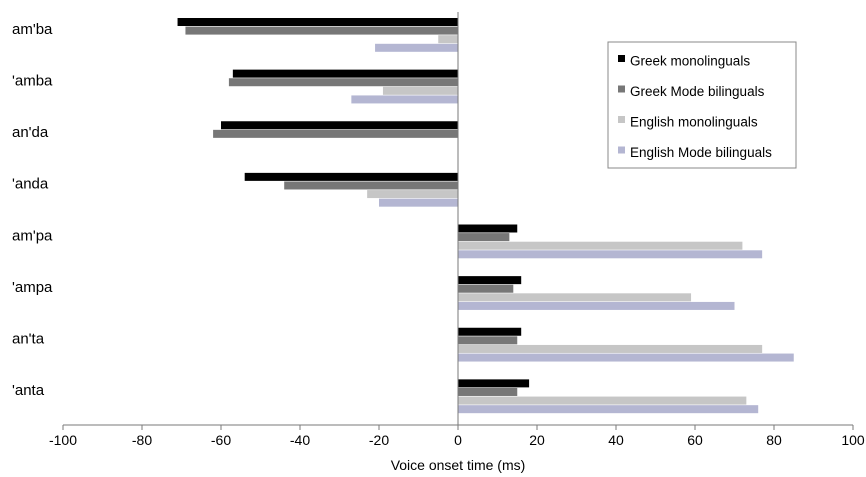  I want to click on legend-entry-label: Greek monolinguals, so click(690, 61).